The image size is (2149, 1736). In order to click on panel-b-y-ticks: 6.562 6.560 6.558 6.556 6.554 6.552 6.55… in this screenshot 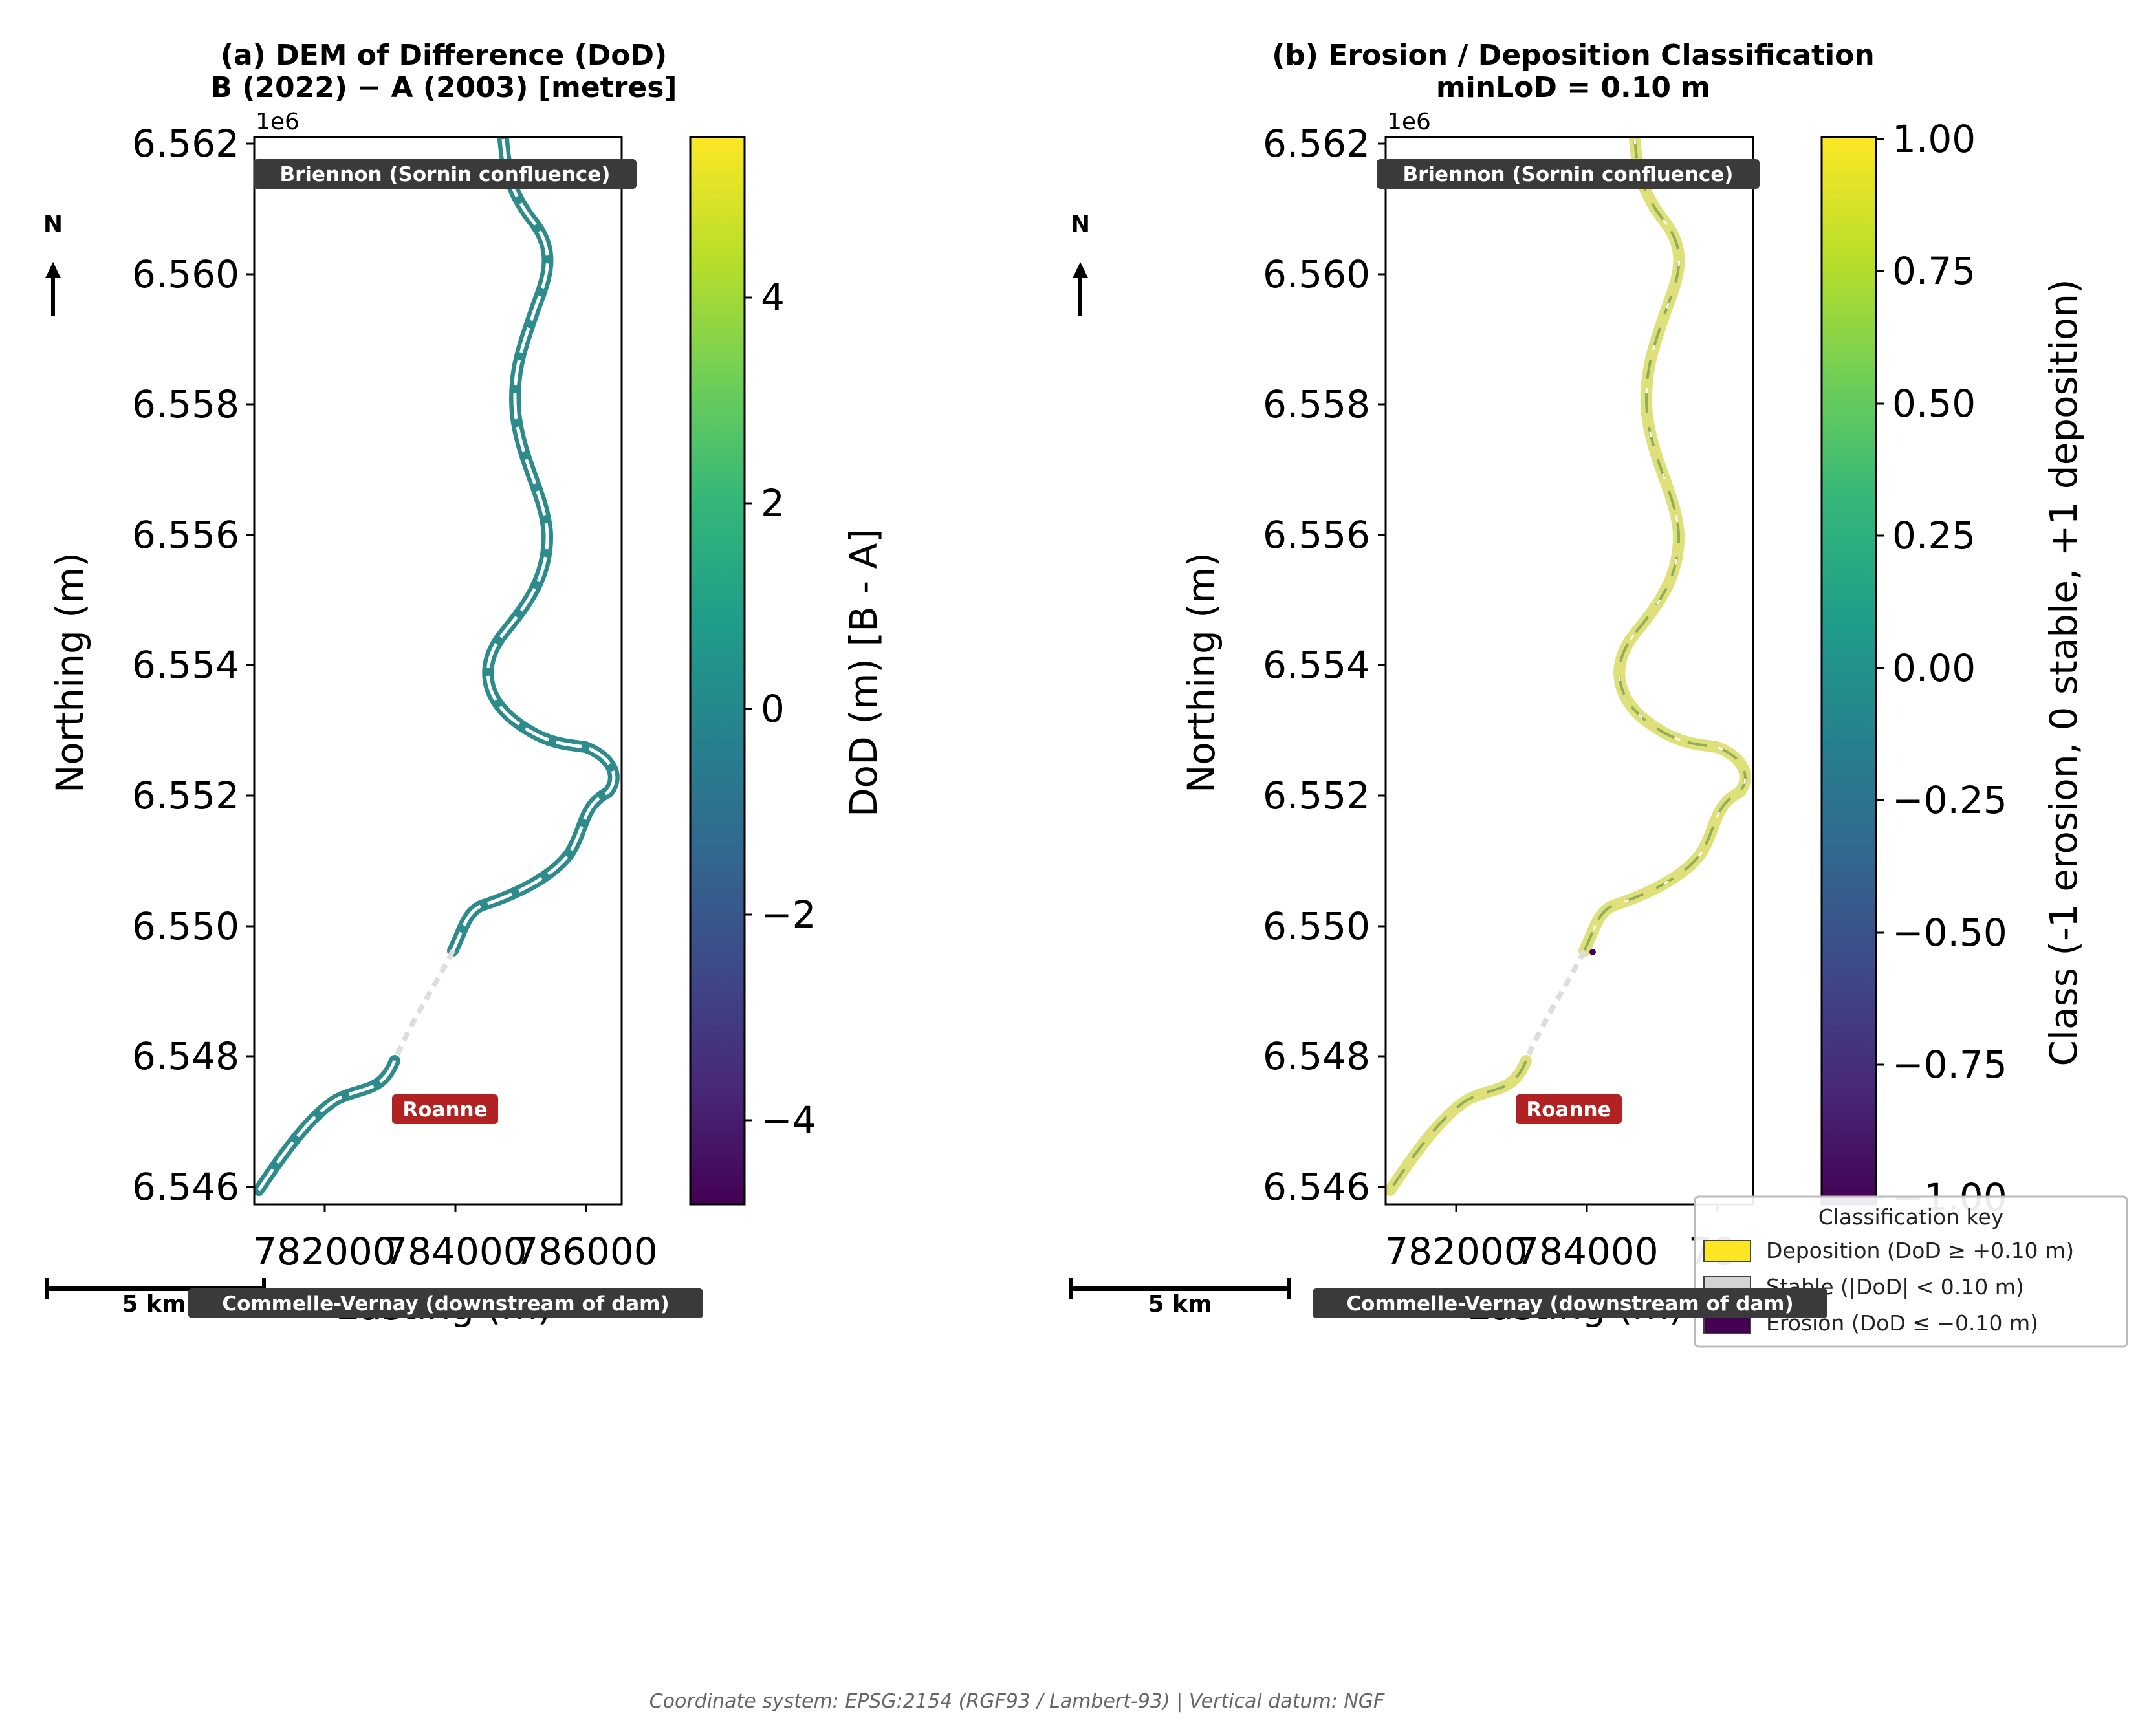, I will do `click(1325, 665)`.